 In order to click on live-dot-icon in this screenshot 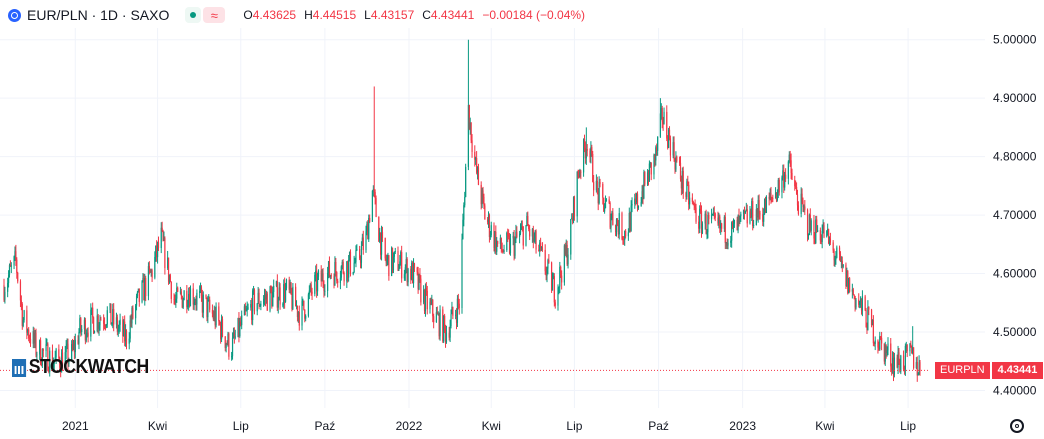, I will do `click(193, 15)`.